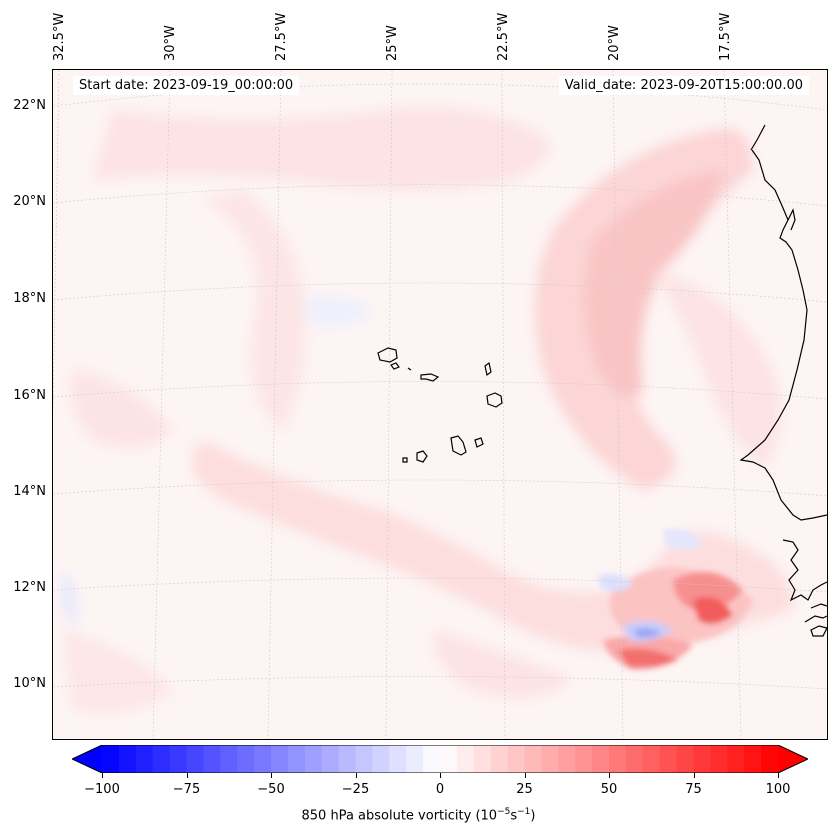 The width and height of the screenshot is (837, 839). I want to click on latitude-label: 10°N, so click(29, 683).